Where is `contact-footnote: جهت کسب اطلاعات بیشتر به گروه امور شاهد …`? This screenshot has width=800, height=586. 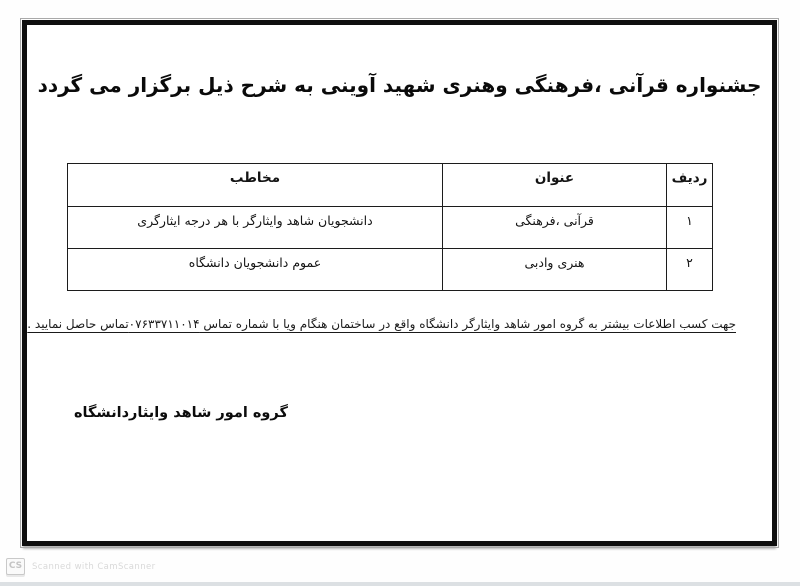
contact-footnote: جهت کسب اطلاعات بیشتر به گروه امور شاهد … is located at coordinates (381, 324).